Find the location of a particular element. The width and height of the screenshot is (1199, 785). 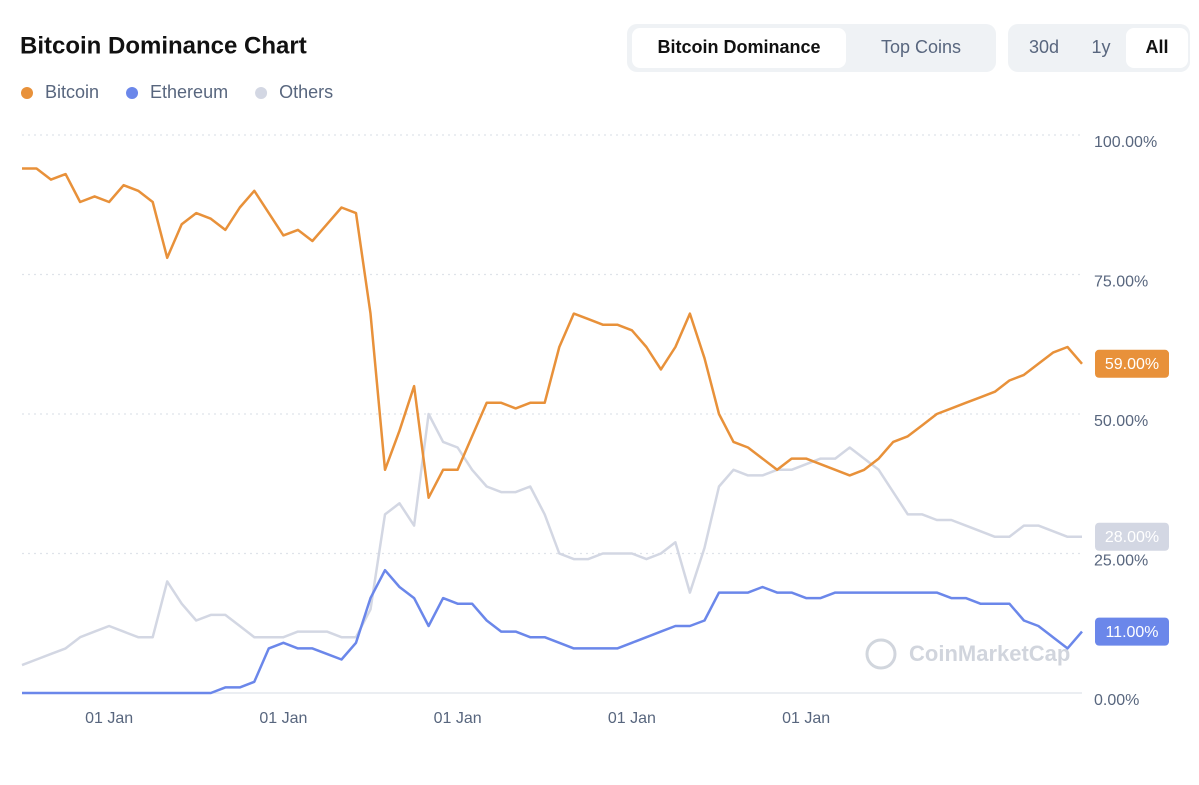

end-label: 11.00% is located at coordinates (1131, 632).